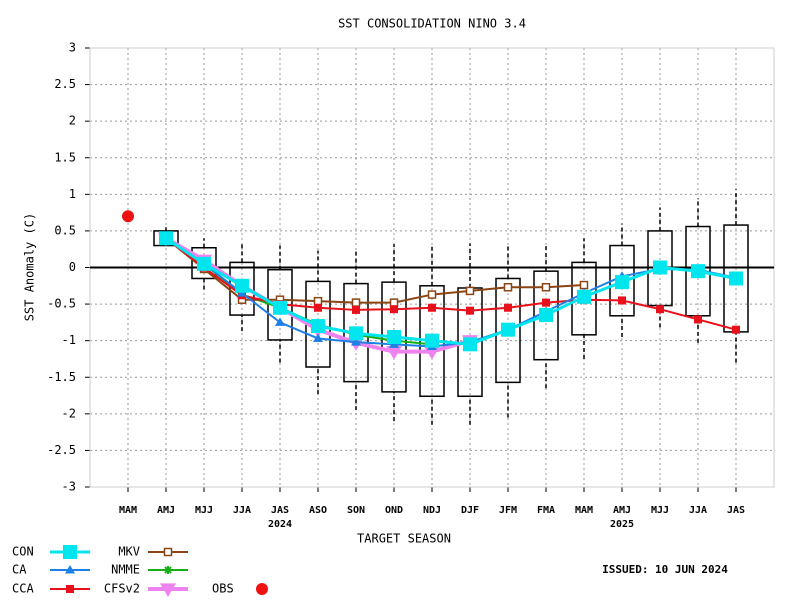 Image resolution: width=800 pixels, height=600 pixels. What do you see at coordinates (125, 570) in the screenshot?
I see `legend-label: NMME` at bounding box center [125, 570].